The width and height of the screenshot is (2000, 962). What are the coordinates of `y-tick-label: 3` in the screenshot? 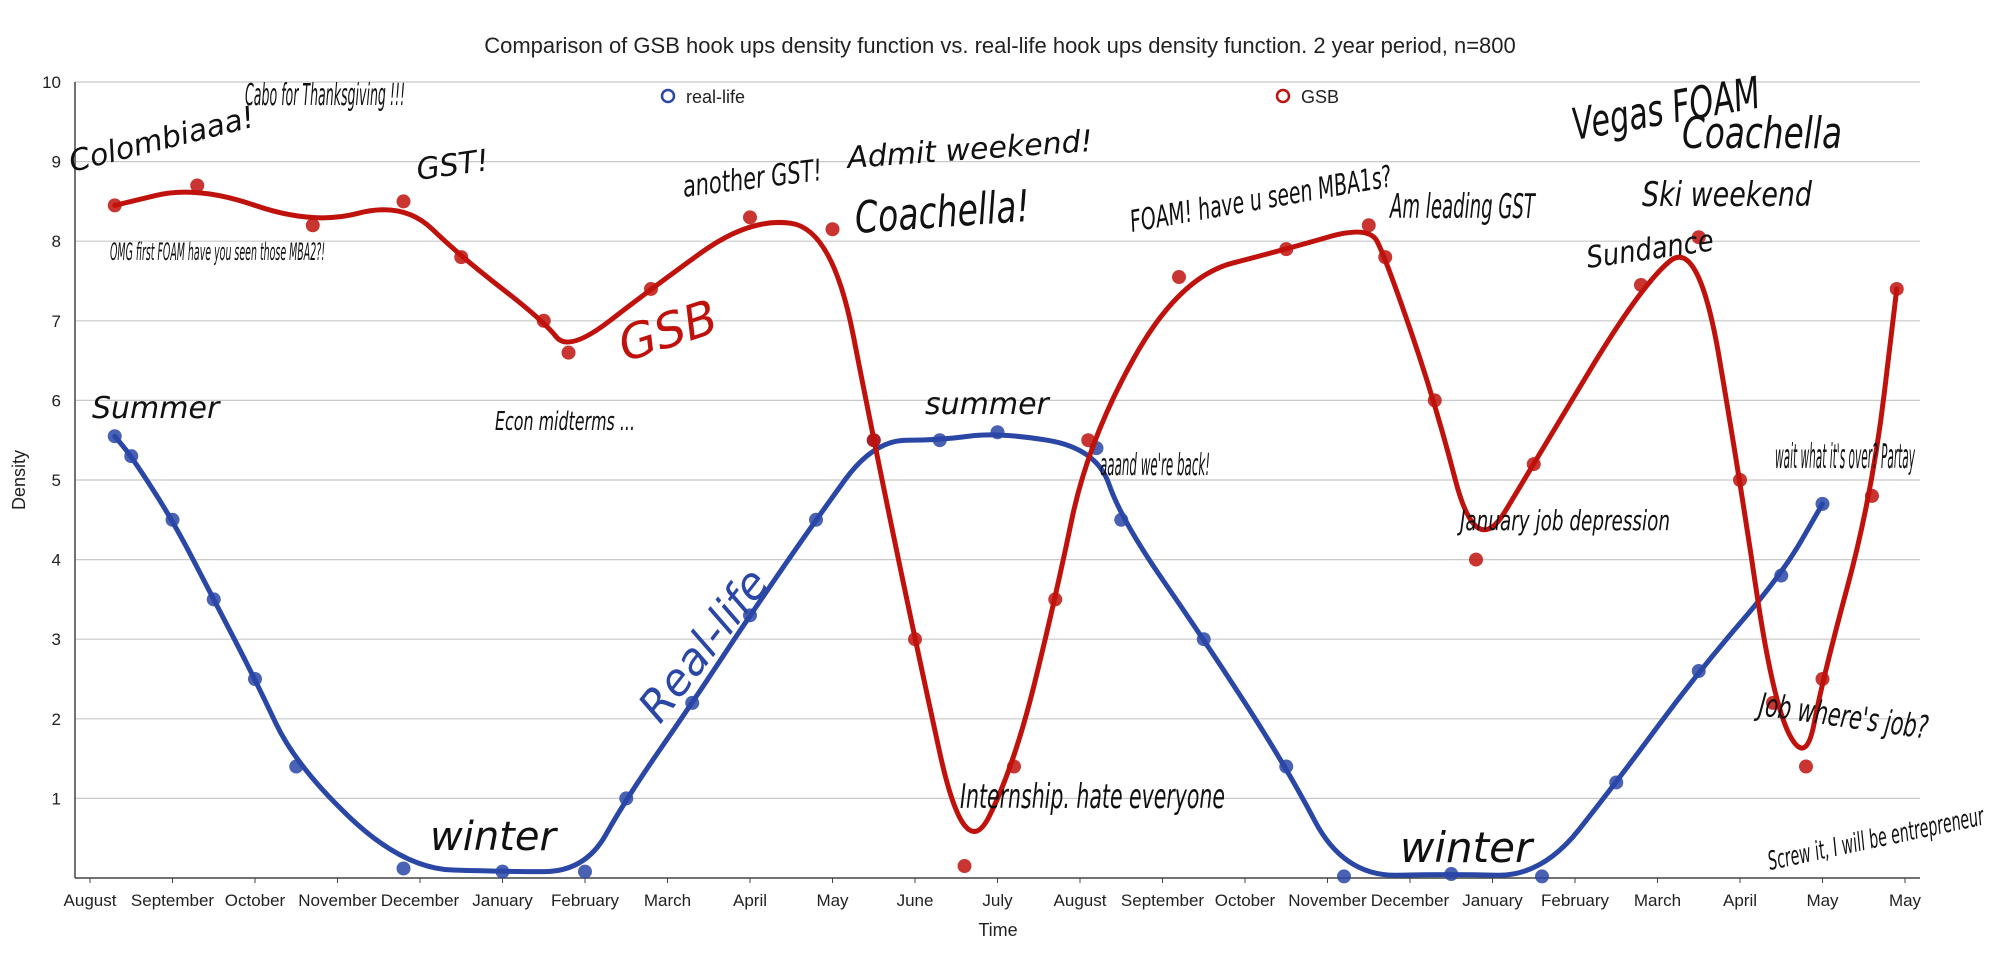 It's located at (56, 639).